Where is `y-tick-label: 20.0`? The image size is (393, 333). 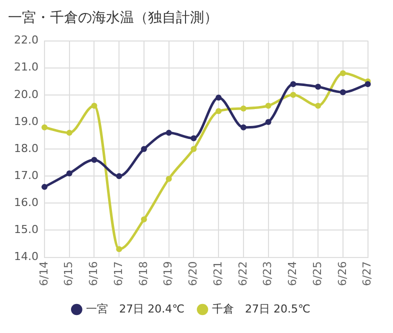
y-tick-label: 20.0 is located at coordinates (26, 94).